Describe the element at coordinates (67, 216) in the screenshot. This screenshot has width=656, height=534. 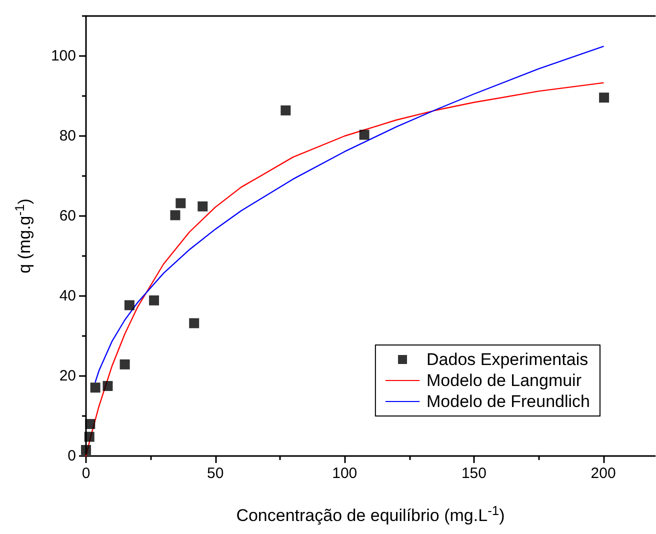
I see `y-tick-label: 60` at that location.